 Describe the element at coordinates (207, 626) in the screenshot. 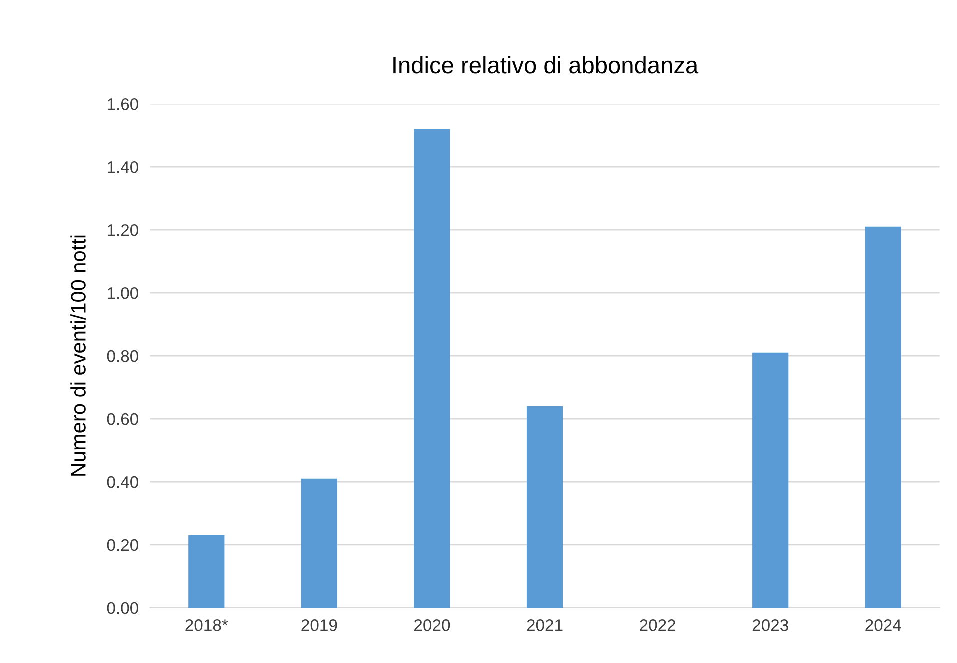

I see `x-tick-label: 2018*` at that location.